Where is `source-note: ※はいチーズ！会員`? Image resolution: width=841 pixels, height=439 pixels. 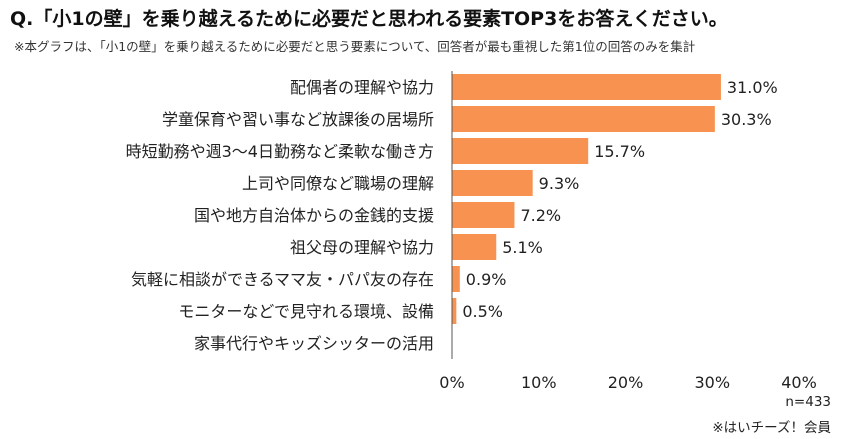 source-note: ※はいチーズ！会員 is located at coordinates (771, 428).